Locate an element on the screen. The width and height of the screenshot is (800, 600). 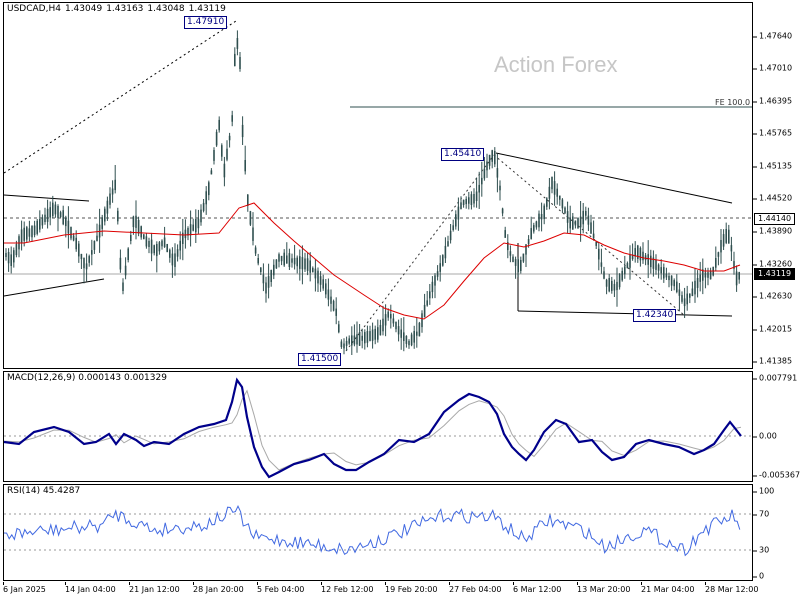
price-tick: 1.44520 is located at coordinates (772, 198).